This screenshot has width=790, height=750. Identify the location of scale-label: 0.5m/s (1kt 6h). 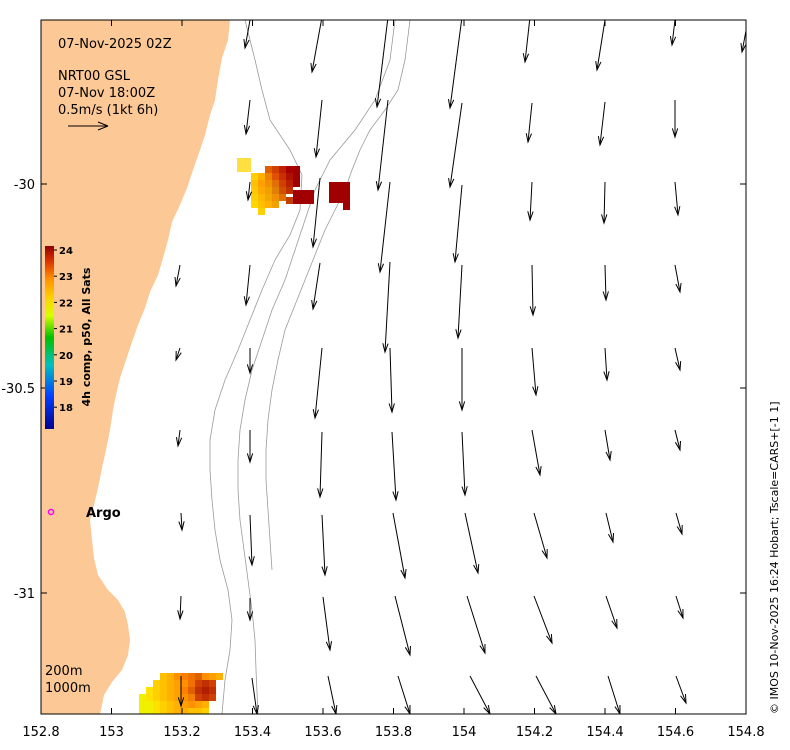
(108, 110).